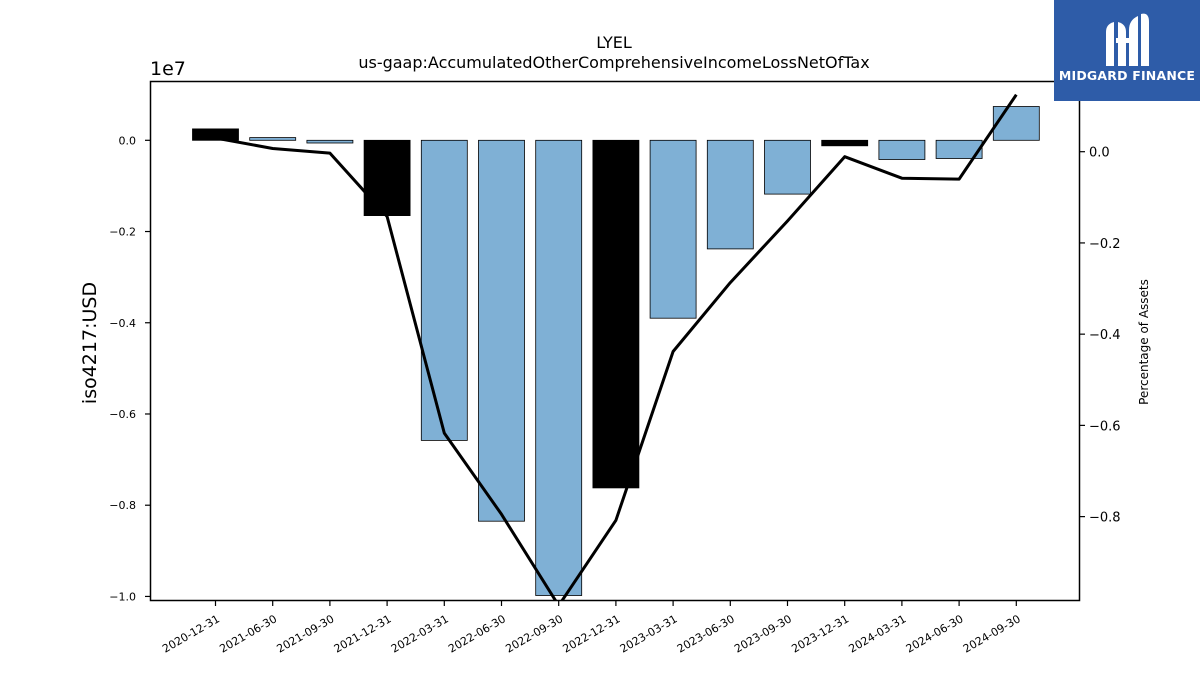 The width and height of the screenshot is (1200, 675). What do you see at coordinates (122, 232) in the screenshot?
I see `y-tick-label: −0.2` at bounding box center [122, 232].